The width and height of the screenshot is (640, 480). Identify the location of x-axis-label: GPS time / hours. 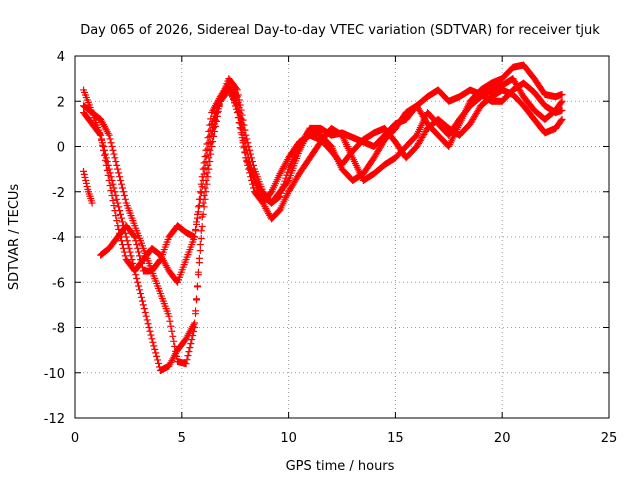
(340, 466).